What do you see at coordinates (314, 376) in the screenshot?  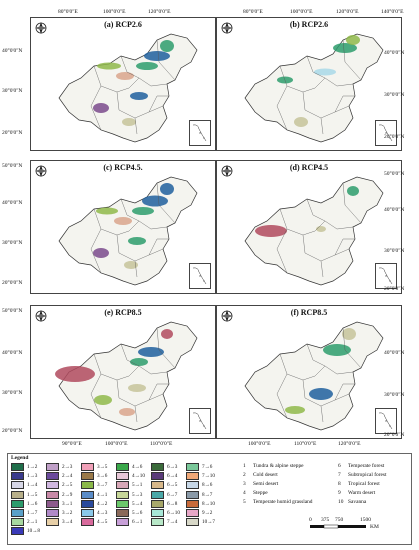 I see `china-outline` at bounding box center [314, 376].